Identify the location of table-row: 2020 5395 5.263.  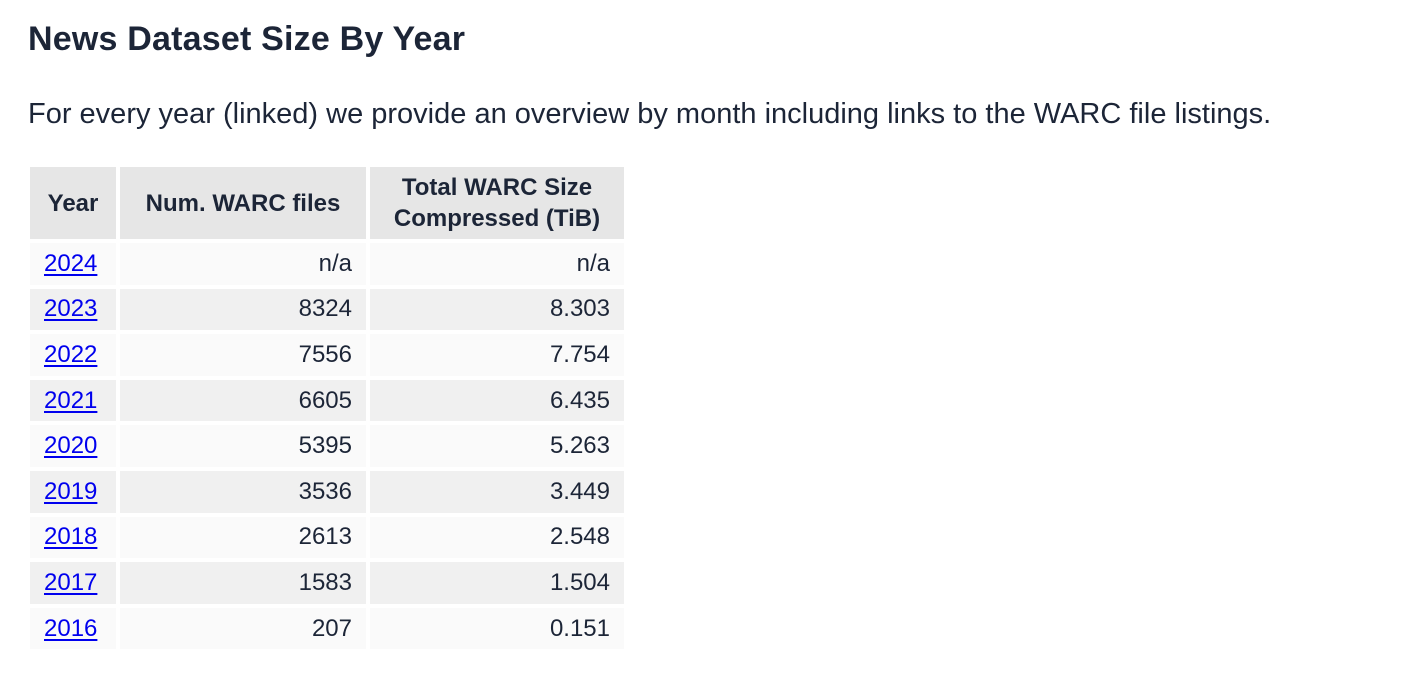
(327, 446).